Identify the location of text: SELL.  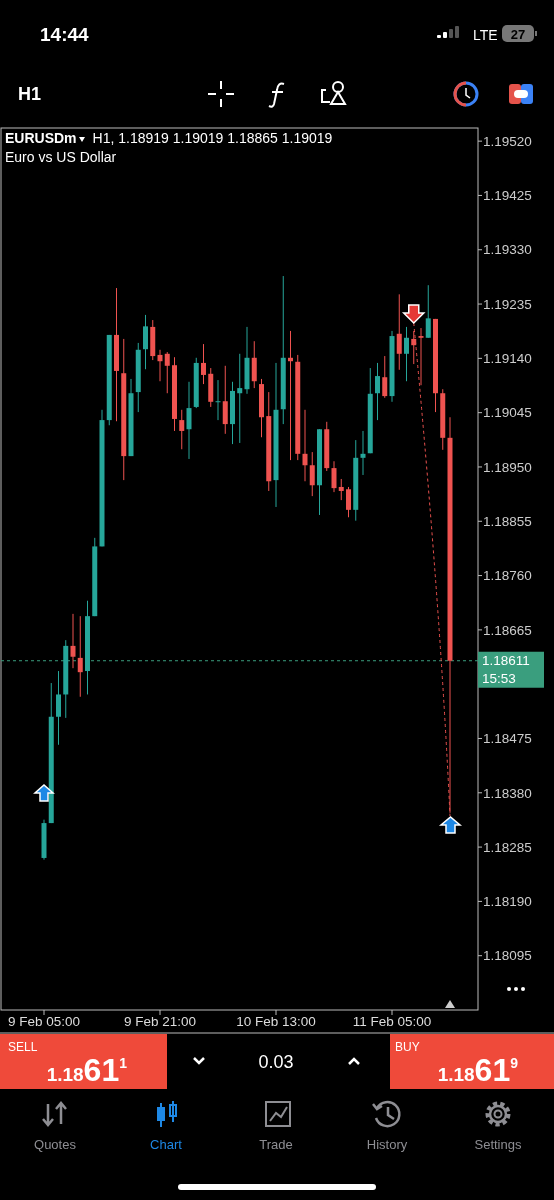
(23, 1047).